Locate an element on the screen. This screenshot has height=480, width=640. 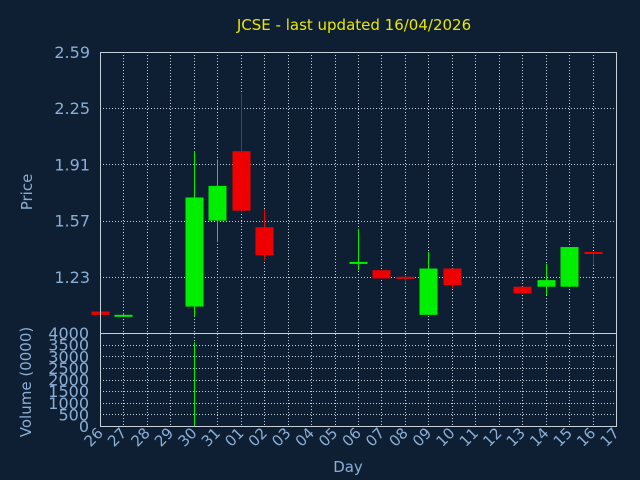
volume-tick-label: 2000 is located at coordinates (68, 380).